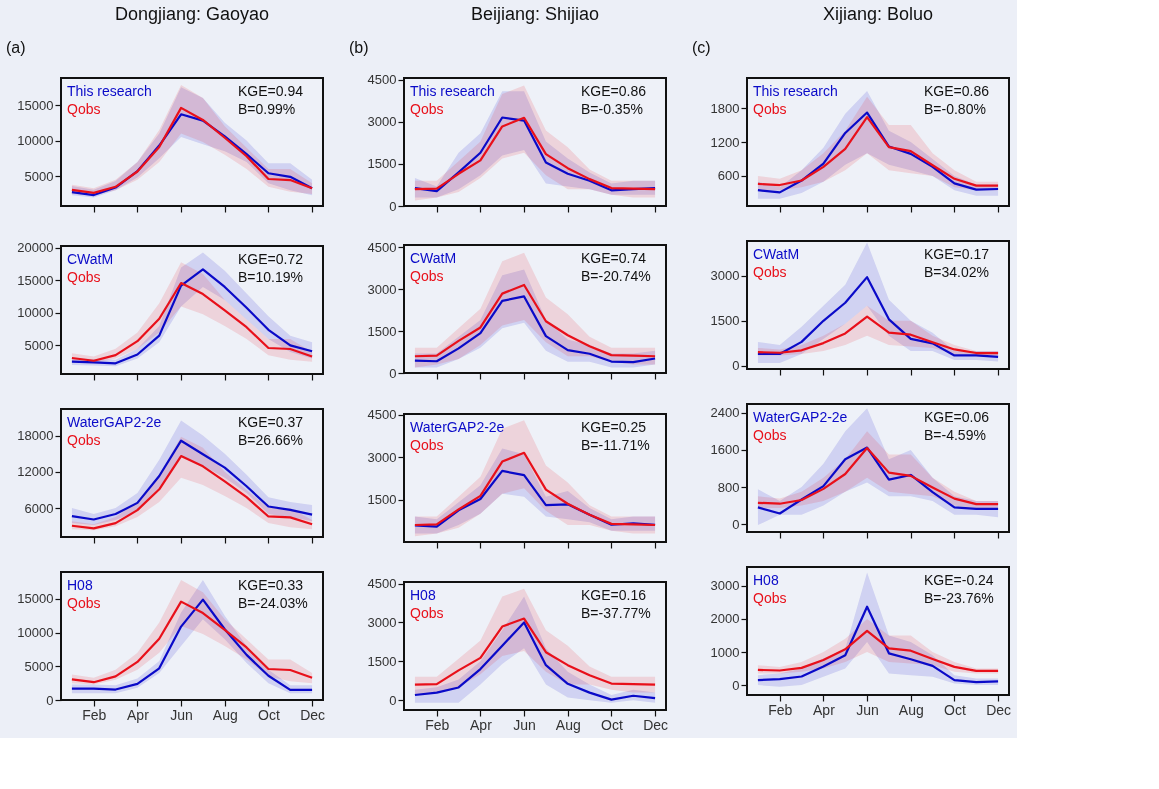  What do you see at coordinates (614, 258) in the screenshot?
I see `annotation: KGE=0.74` at bounding box center [614, 258].